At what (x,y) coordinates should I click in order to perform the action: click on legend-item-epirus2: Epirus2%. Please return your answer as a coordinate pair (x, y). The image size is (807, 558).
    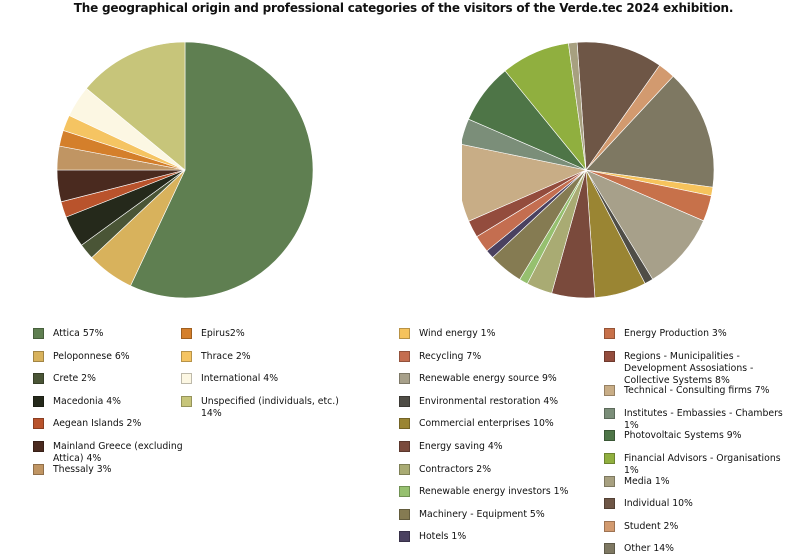
    Looking at the image, I should click on (271, 334).